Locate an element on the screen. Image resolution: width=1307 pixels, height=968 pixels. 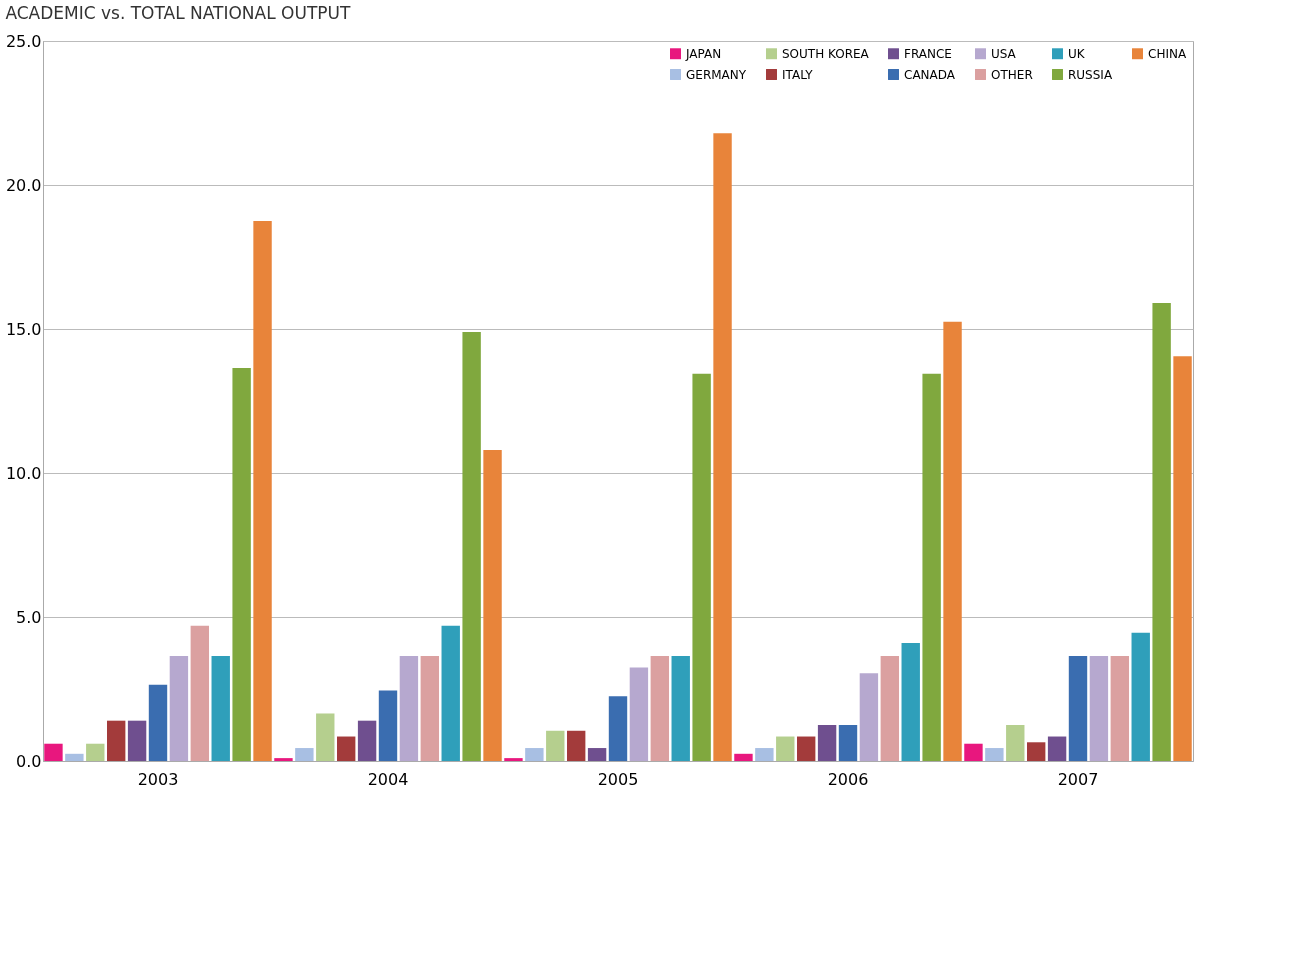
legend-label: RUSSIA is located at coordinates (1090, 74).